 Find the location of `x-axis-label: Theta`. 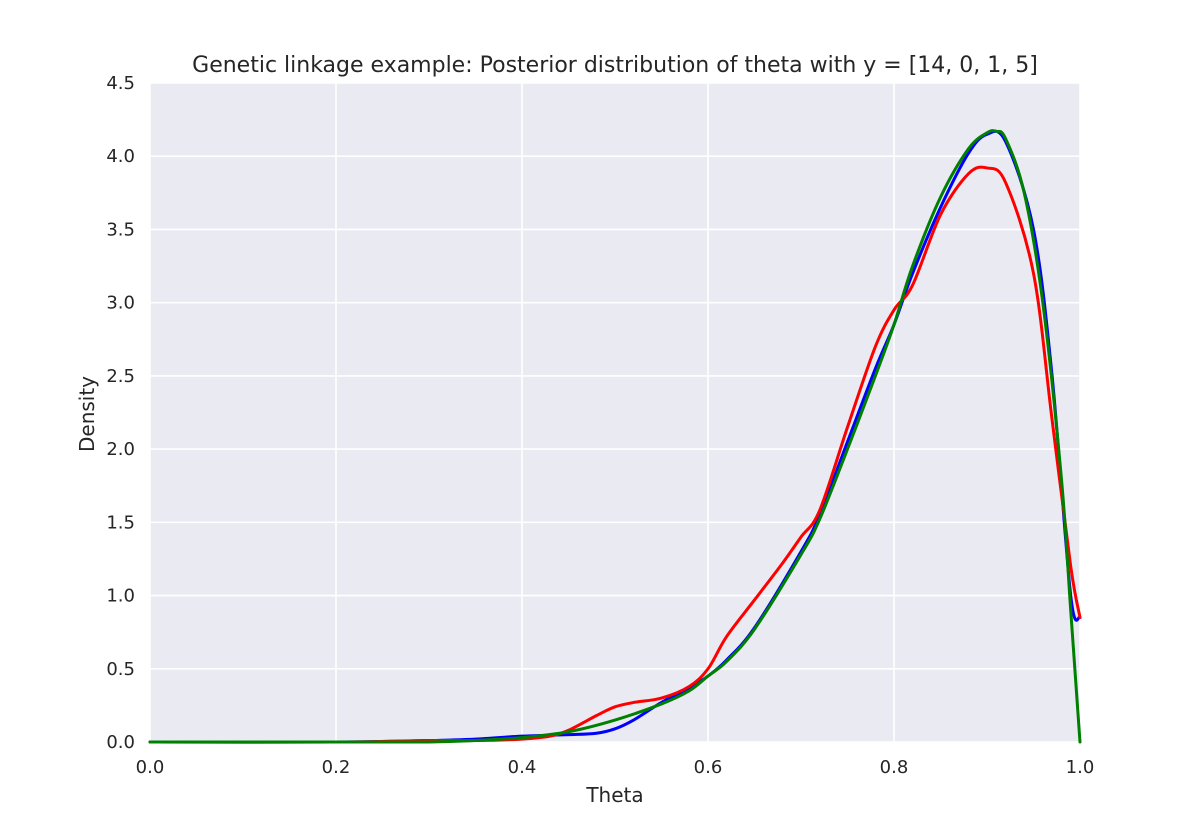

x-axis-label: Theta is located at coordinates (614, 795).